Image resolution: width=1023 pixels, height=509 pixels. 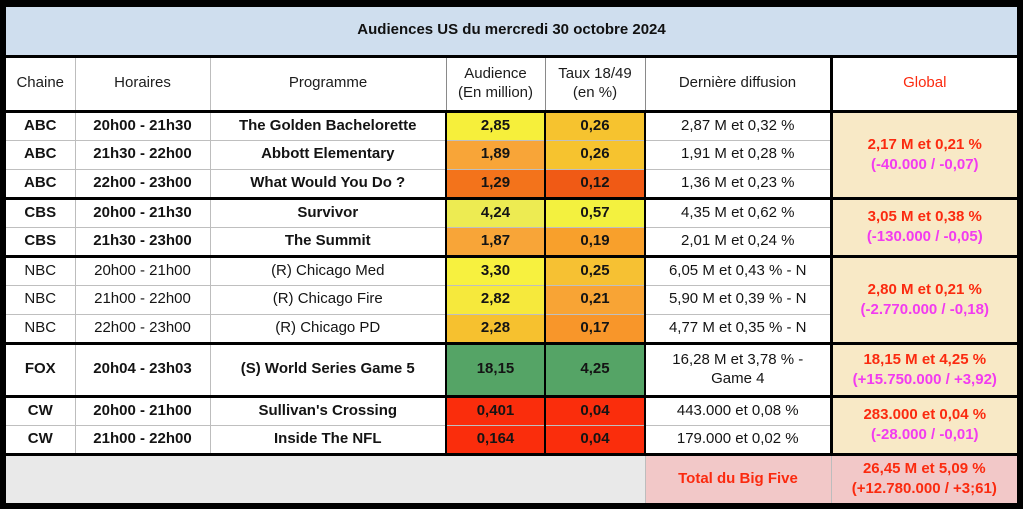 I want to click on program-cell: (S) World Series Game 5, so click(x=328, y=368).